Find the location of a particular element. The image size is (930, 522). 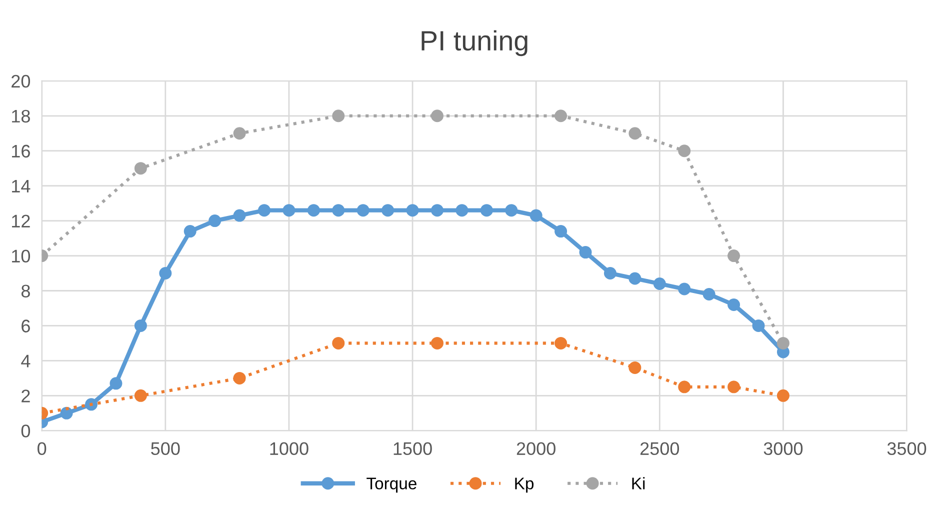

x-tick-label: 1000 is located at coordinates (289, 449).